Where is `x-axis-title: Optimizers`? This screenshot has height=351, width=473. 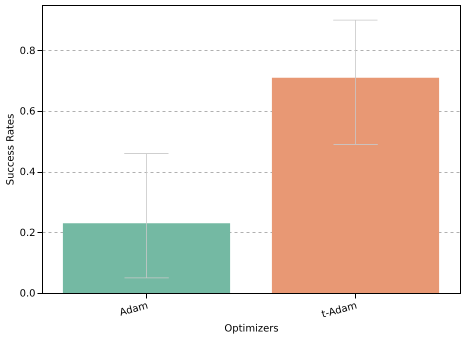
x-axis-title: Optimizers is located at coordinates (251, 329).